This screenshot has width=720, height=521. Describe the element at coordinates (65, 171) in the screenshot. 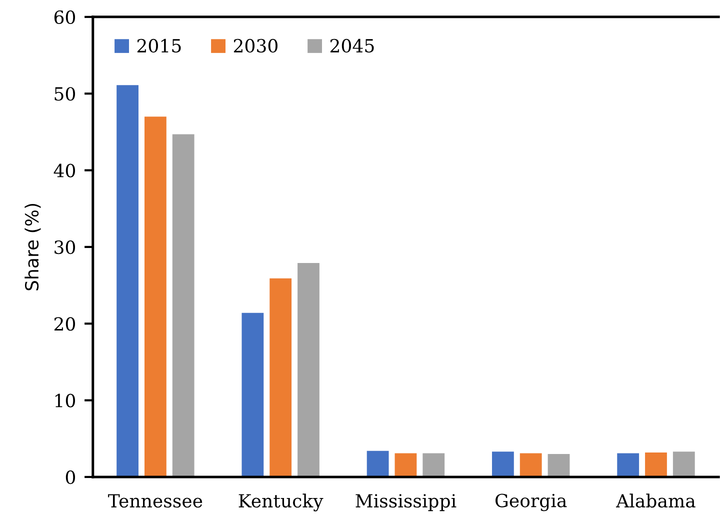

I see `y-tick-label: 40` at that location.